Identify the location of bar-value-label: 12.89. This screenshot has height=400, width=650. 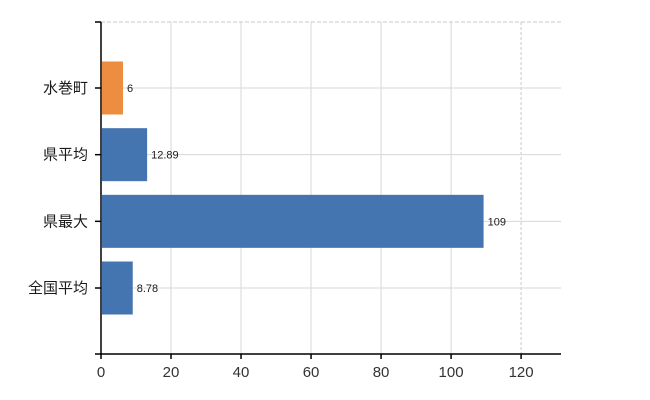
(165, 156).